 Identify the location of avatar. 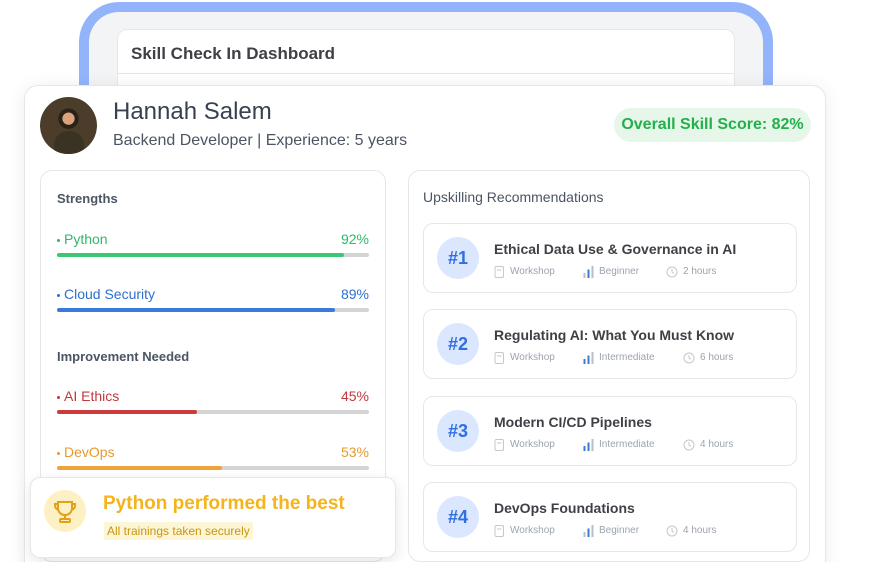
(68, 125).